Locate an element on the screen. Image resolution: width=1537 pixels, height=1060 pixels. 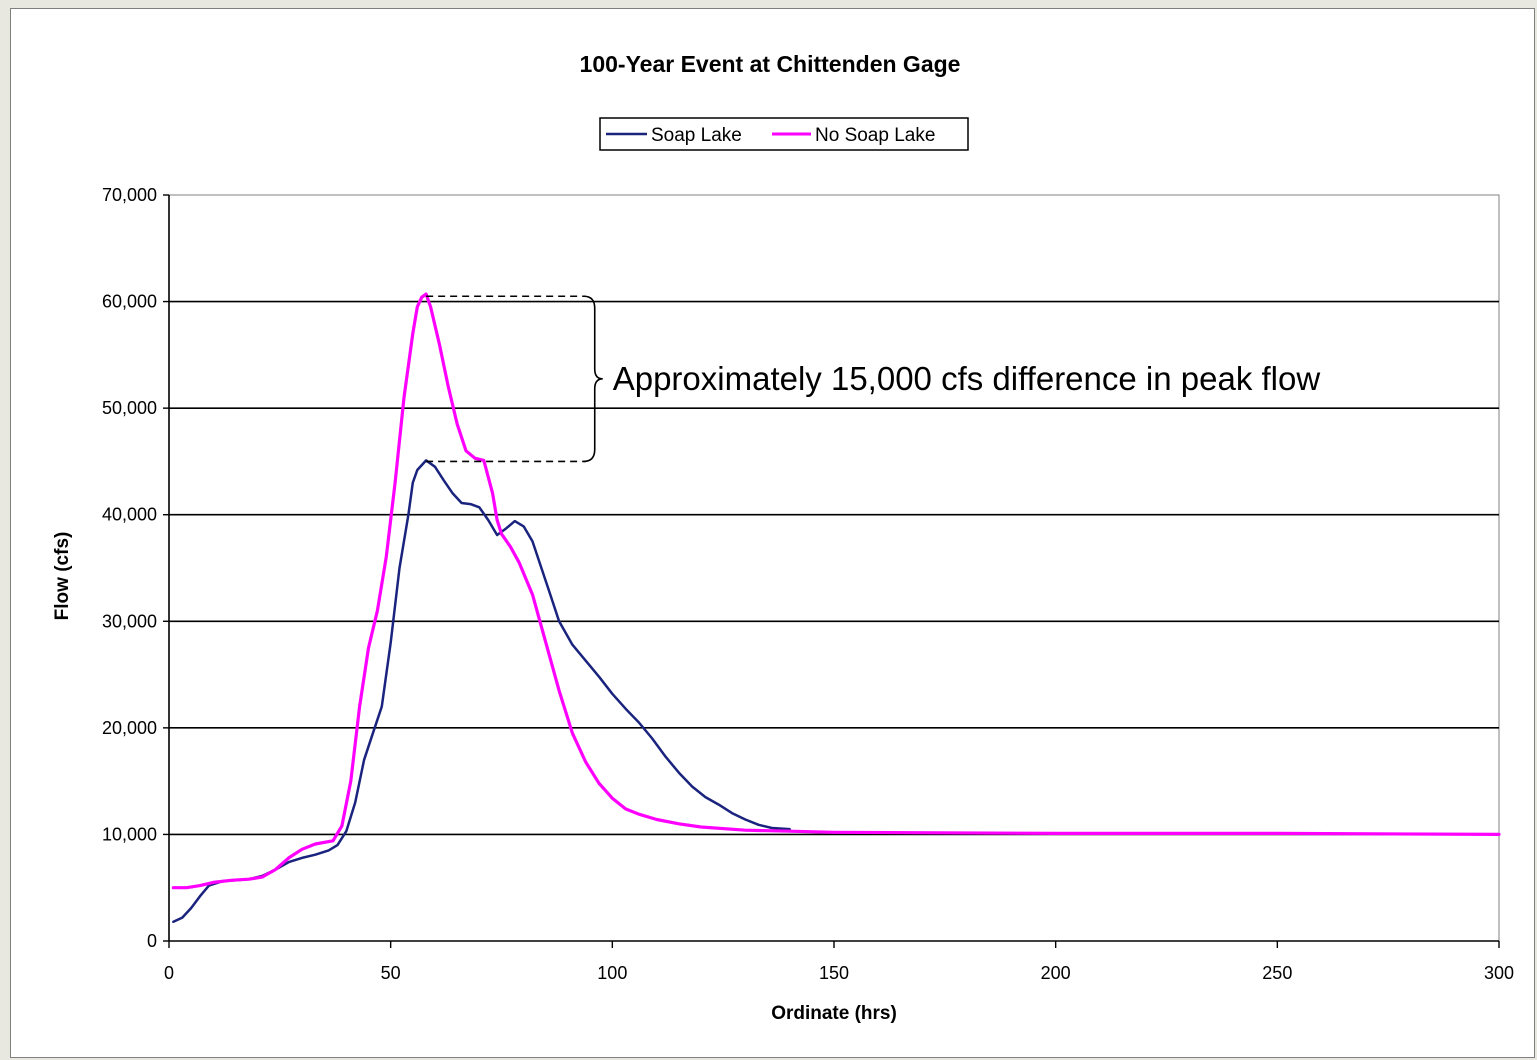
x-axis-title: Ordinate (hrs) is located at coordinates (834, 1013).